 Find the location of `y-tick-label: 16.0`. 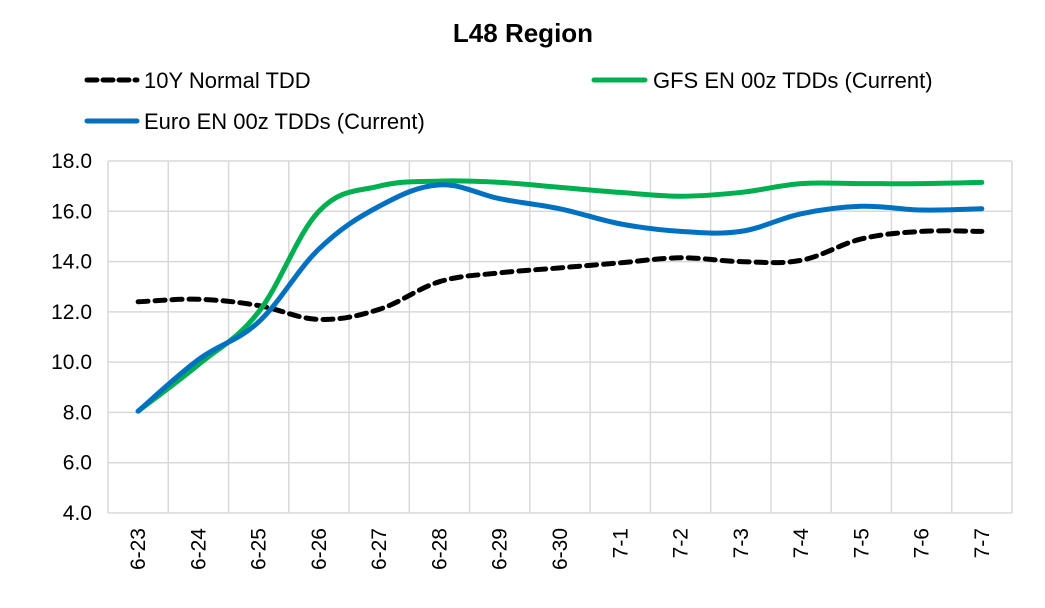

y-tick-label: 16.0 is located at coordinates (71, 211).